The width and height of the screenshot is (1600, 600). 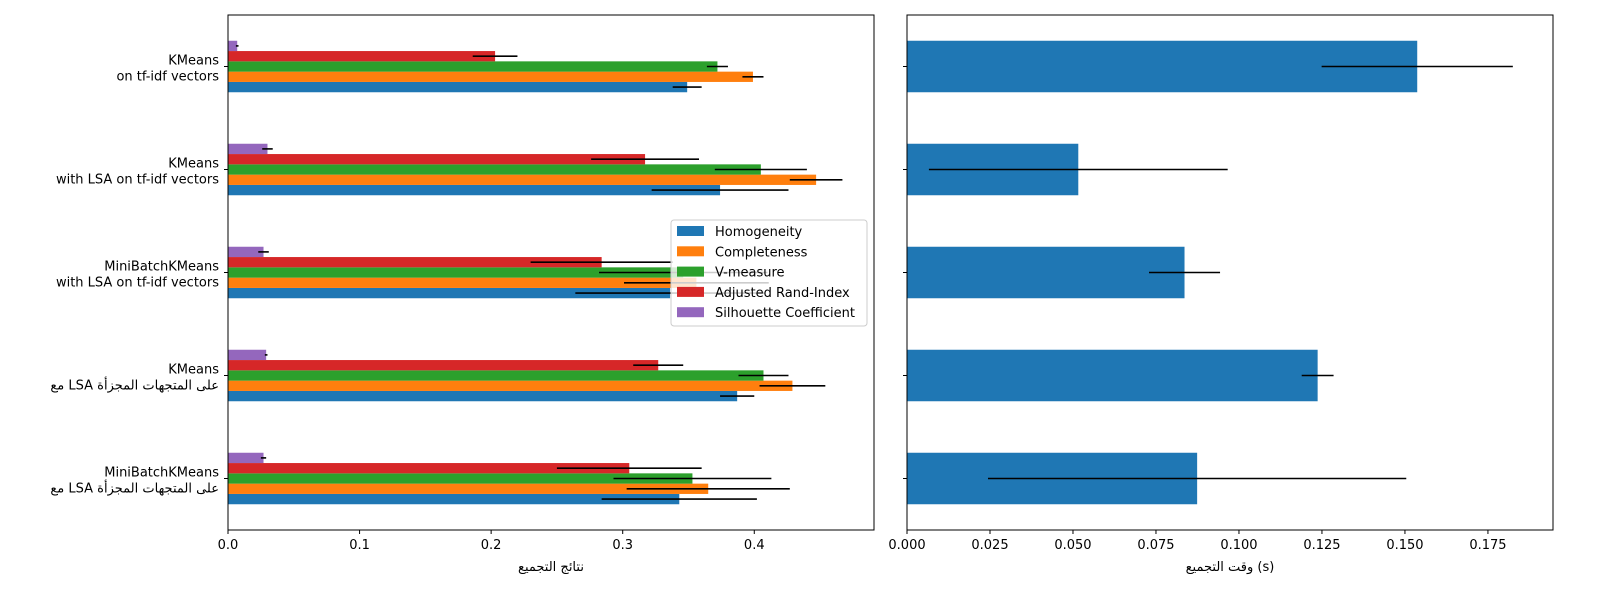 What do you see at coordinates (228, 545) in the screenshot?
I see `scores-x-tick-label: 0.0` at bounding box center [228, 545].